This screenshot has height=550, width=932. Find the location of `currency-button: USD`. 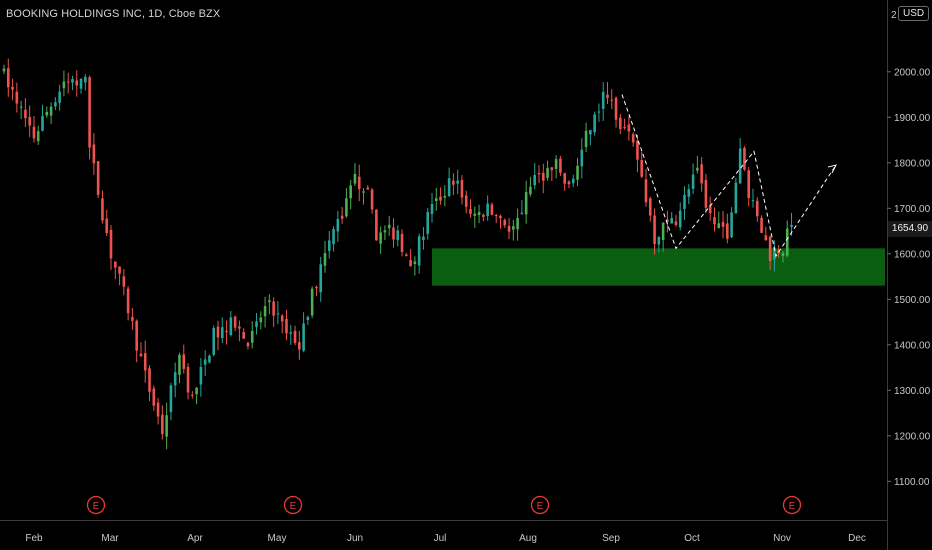

currency-button: USD is located at coordinates (914, 13).